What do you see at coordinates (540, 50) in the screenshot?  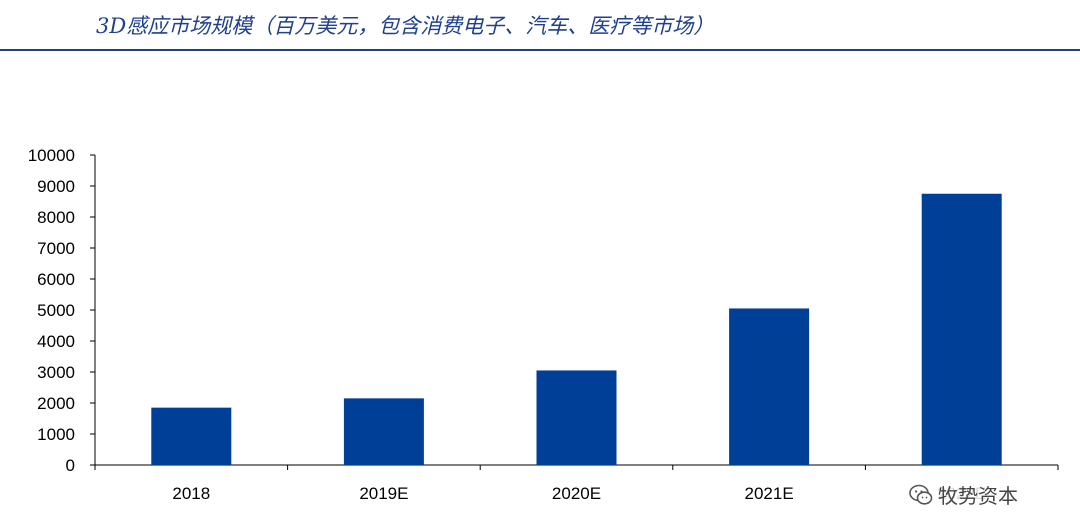 I see `title-divider` at bounding box center [540, 50].